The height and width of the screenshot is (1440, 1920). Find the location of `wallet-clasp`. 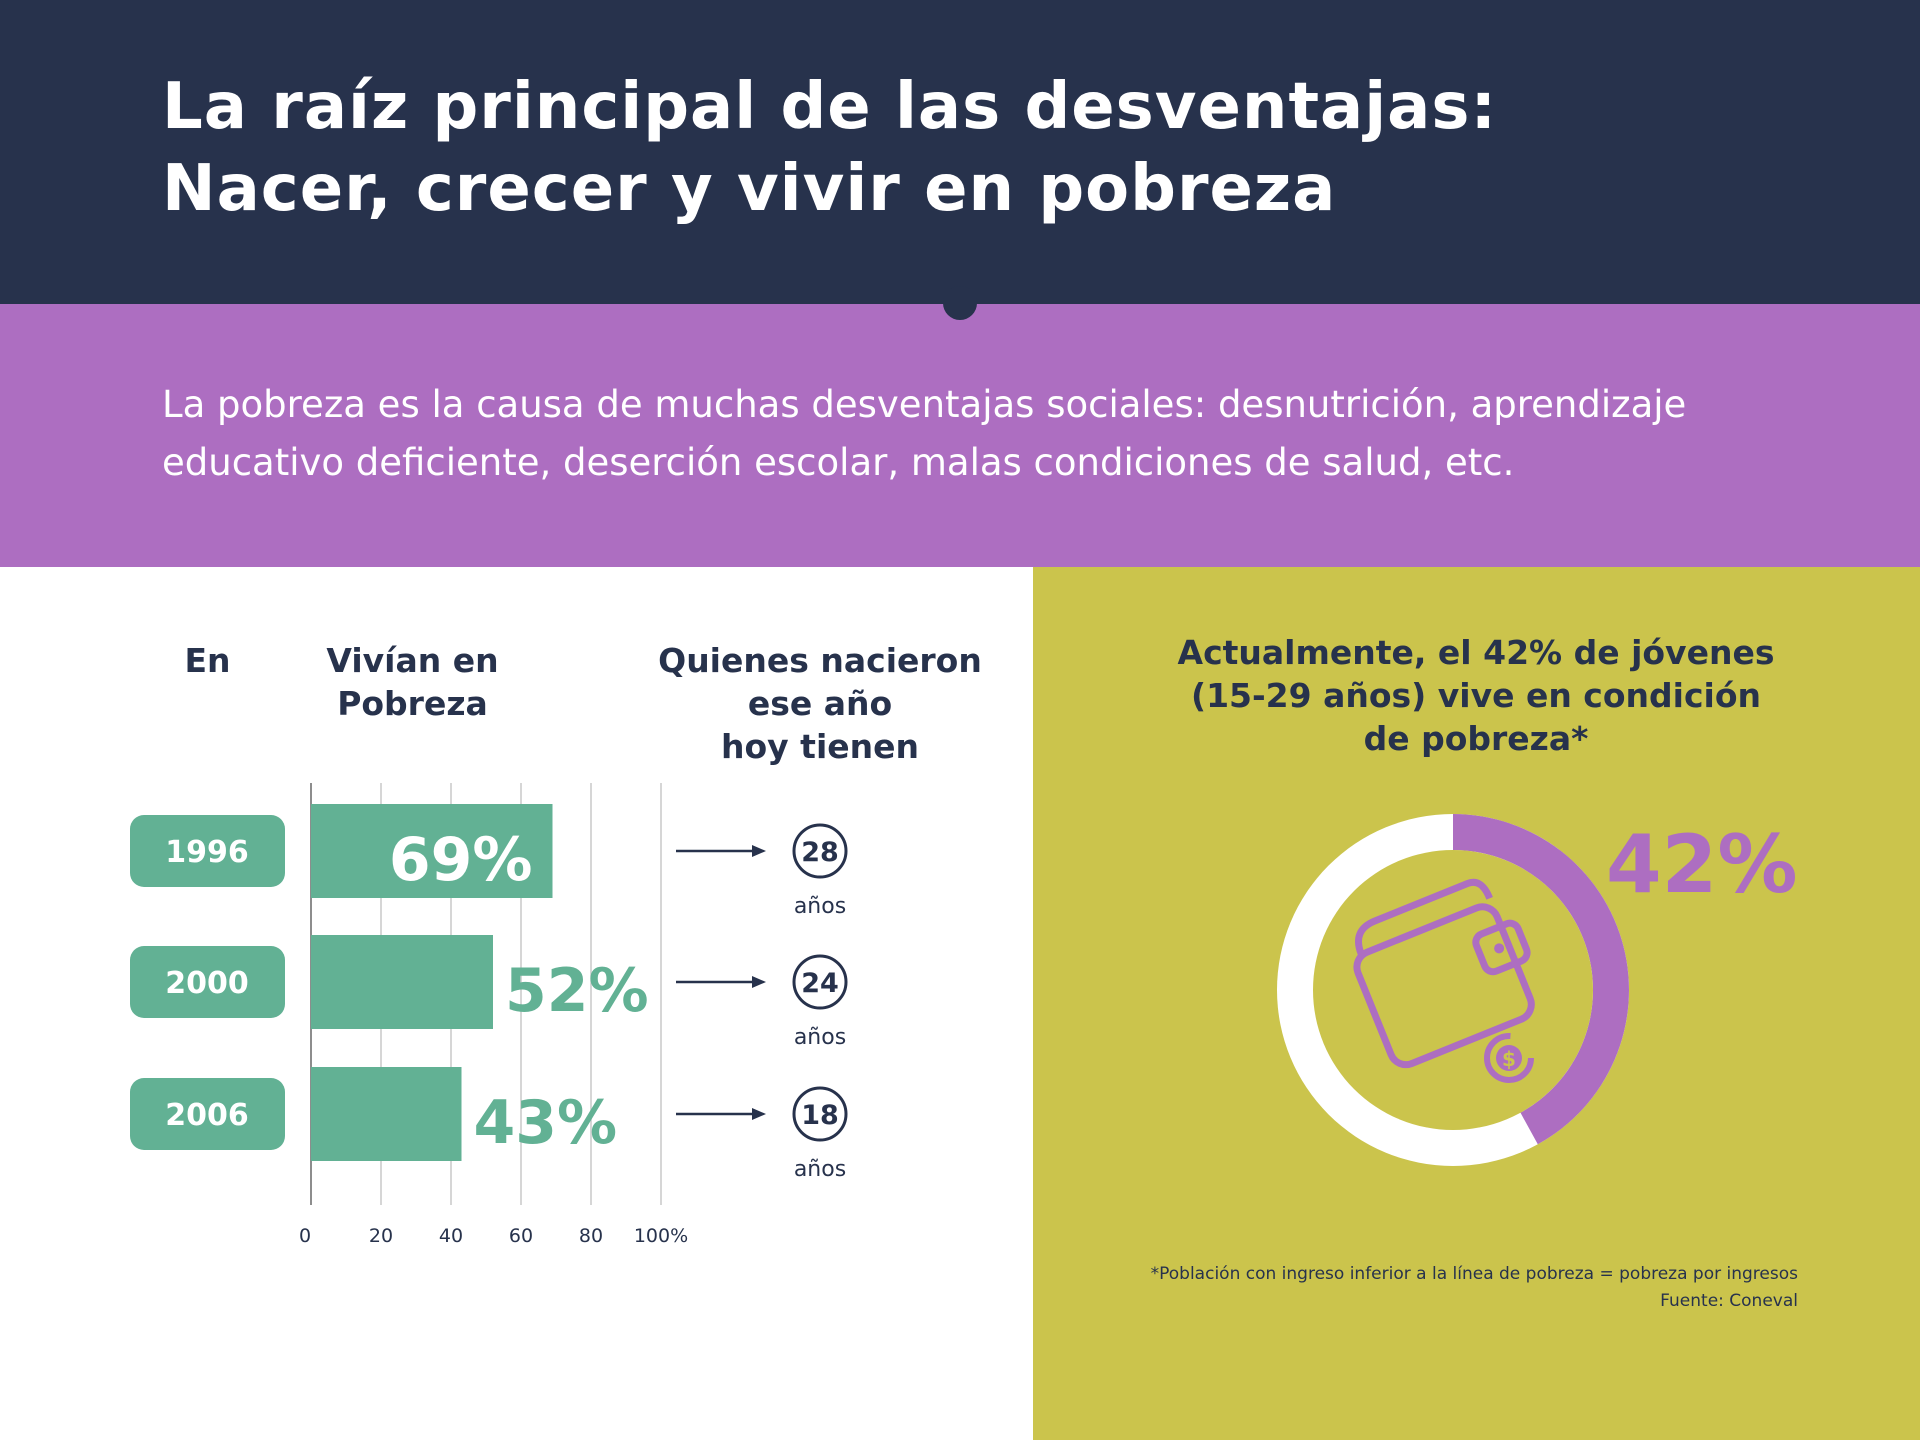

wallet-clasp is located at coordinates (1501, 947).